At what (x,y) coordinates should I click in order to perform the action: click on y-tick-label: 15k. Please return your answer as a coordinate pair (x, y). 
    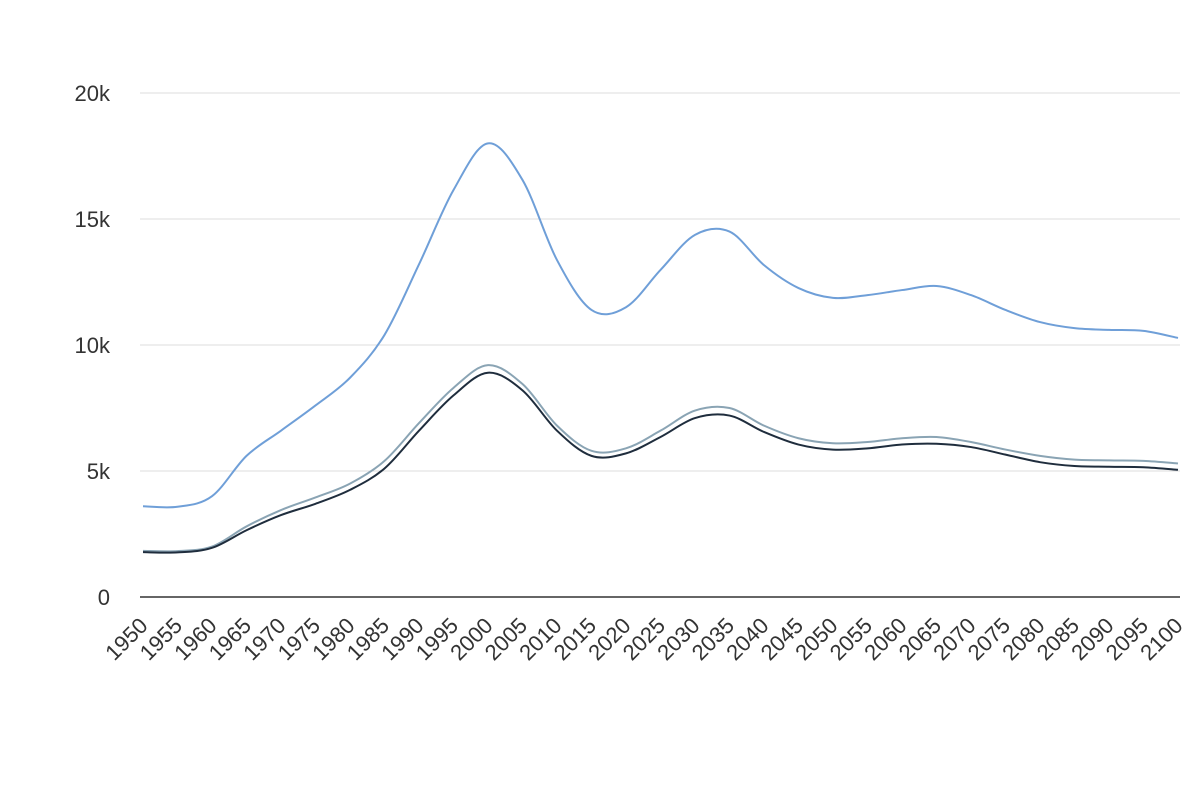
    Looking at the image, I should click on (93, 219).